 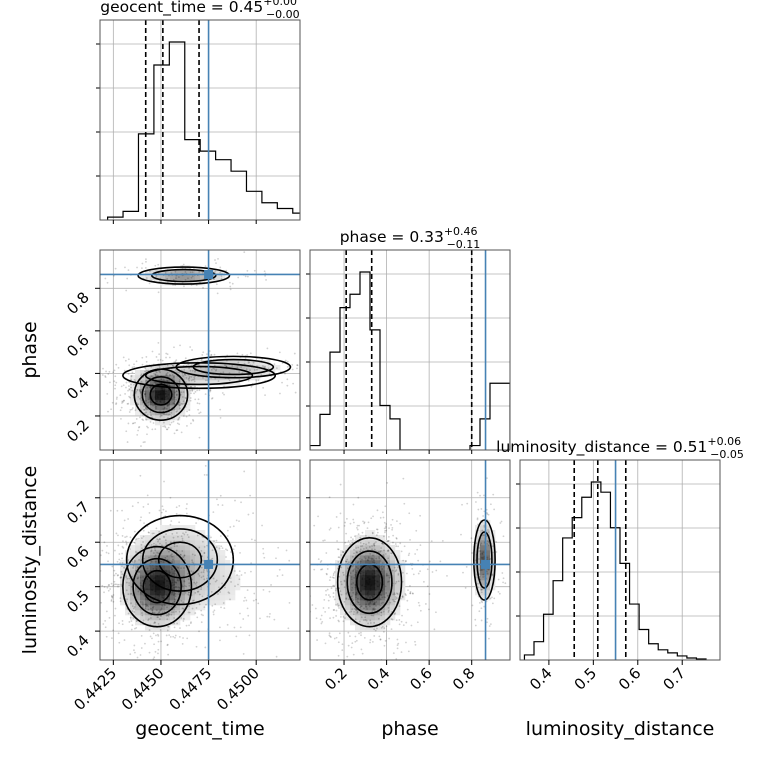 What do you see at coordinates (461, 231) in the screenshot?
I see `title-plus: +0.46` at bounding box center [461, 231].